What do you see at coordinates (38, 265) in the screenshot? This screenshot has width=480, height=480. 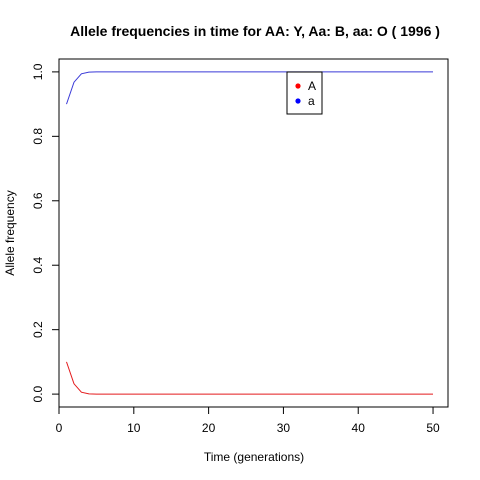 I see `y-tick-label: 0.4` at bounding box center [38, 265].